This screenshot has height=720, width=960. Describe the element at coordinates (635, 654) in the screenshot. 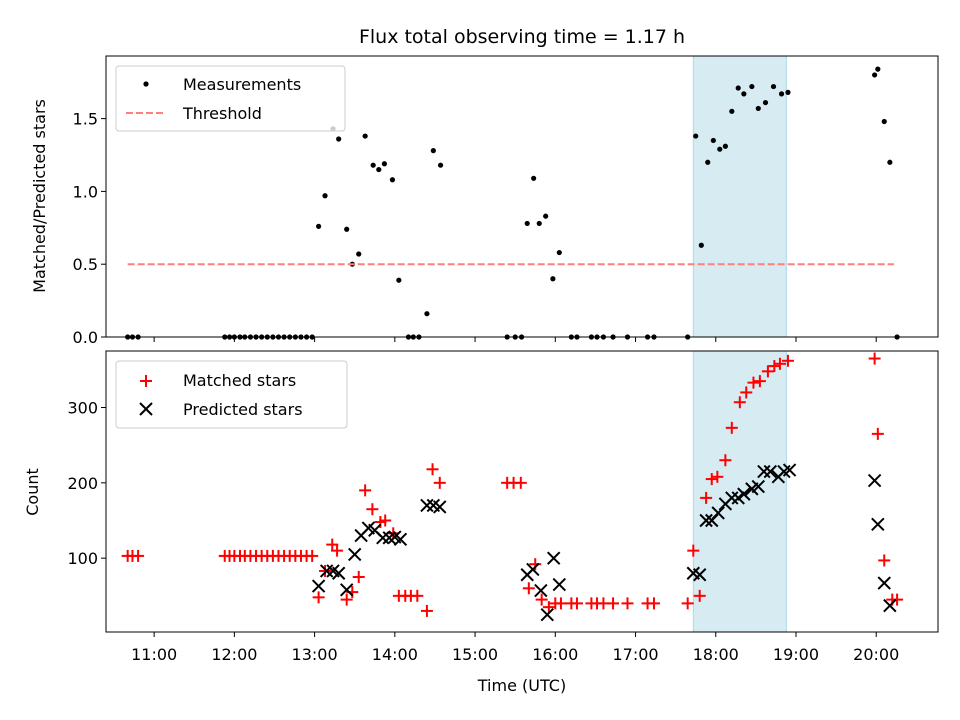

I see `x-tick-label: 17:00` at that location.